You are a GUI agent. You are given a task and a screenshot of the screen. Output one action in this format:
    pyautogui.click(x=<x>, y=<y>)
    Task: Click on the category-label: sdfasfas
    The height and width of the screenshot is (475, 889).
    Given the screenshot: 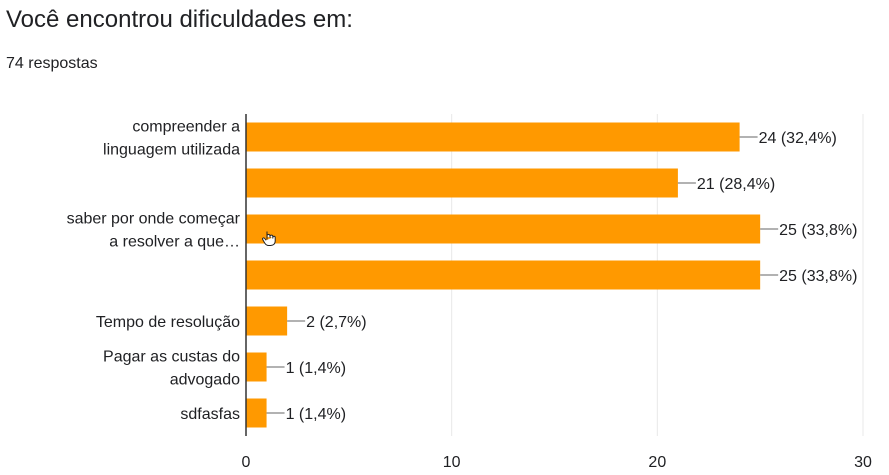 What is the action you would take?
    pyautogui.click(x=210, y=414)
    